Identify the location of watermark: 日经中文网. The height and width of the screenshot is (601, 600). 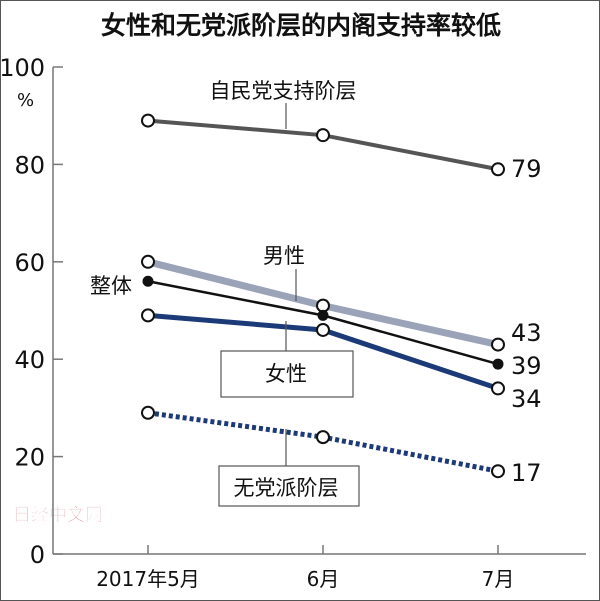
(58, 515).